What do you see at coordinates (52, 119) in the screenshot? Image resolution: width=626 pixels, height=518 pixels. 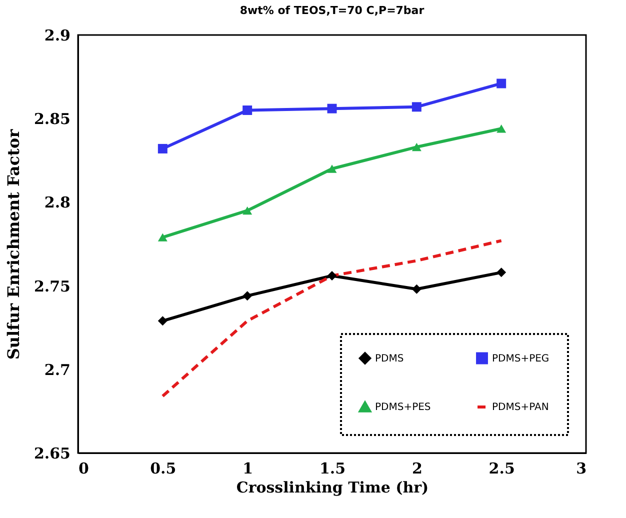 I see `y-tick-label: 2.85` at bounding box center [52, 119].